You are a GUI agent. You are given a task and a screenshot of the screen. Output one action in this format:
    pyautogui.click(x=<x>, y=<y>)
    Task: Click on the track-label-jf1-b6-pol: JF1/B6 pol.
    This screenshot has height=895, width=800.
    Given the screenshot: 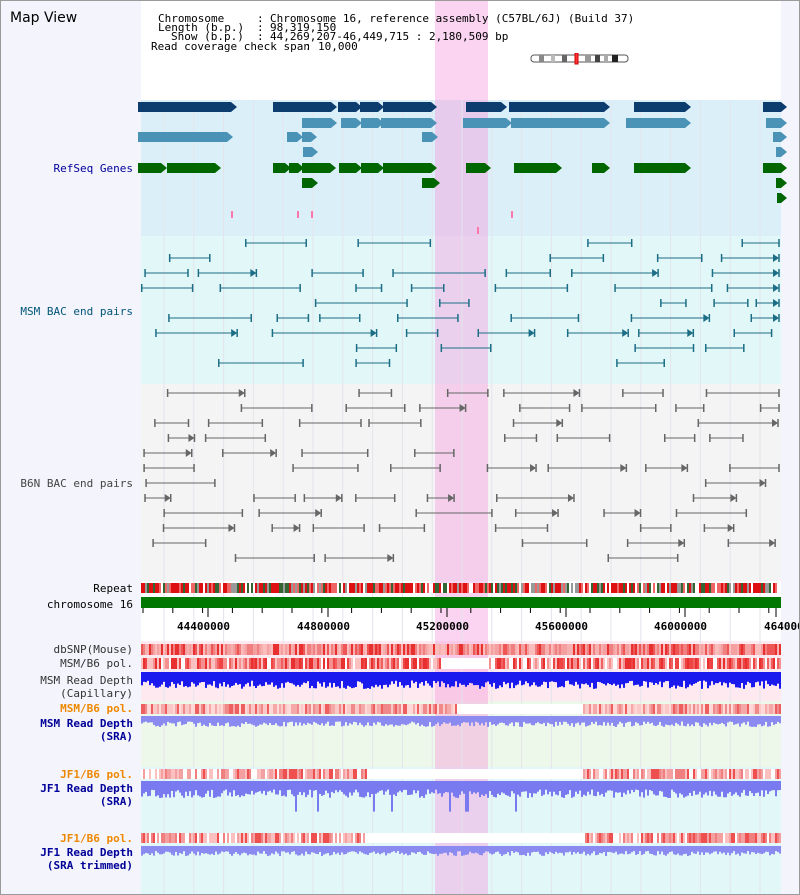 What is the action you would take?
    pyautogui.click(x=96, y=774)
    